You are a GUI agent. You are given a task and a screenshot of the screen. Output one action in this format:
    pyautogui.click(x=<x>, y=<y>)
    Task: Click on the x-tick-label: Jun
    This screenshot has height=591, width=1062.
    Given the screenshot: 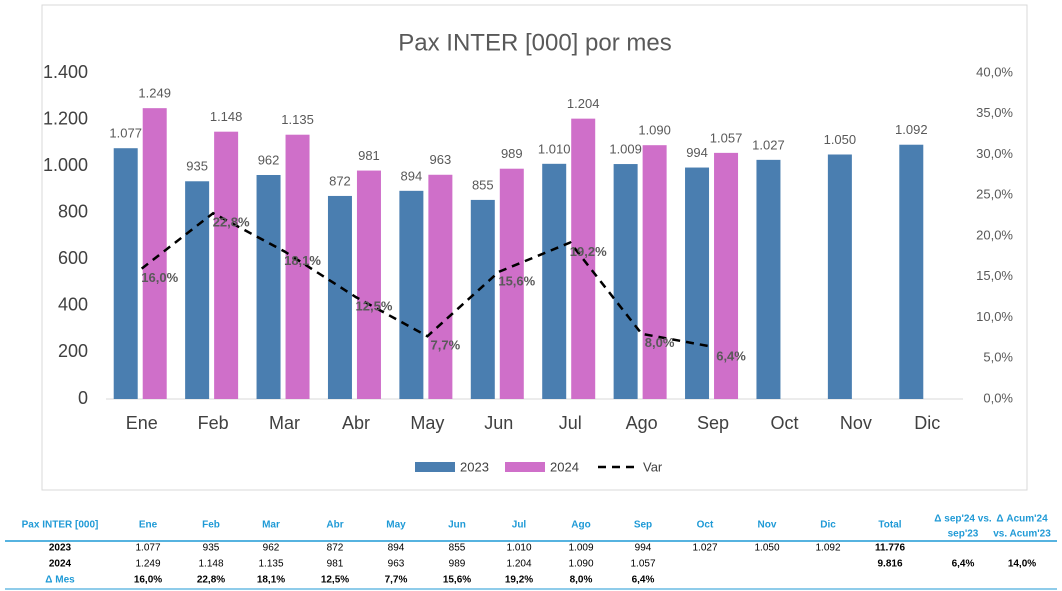 What is the action you would take?
    pyautogui.click(x=498, y=423)
    